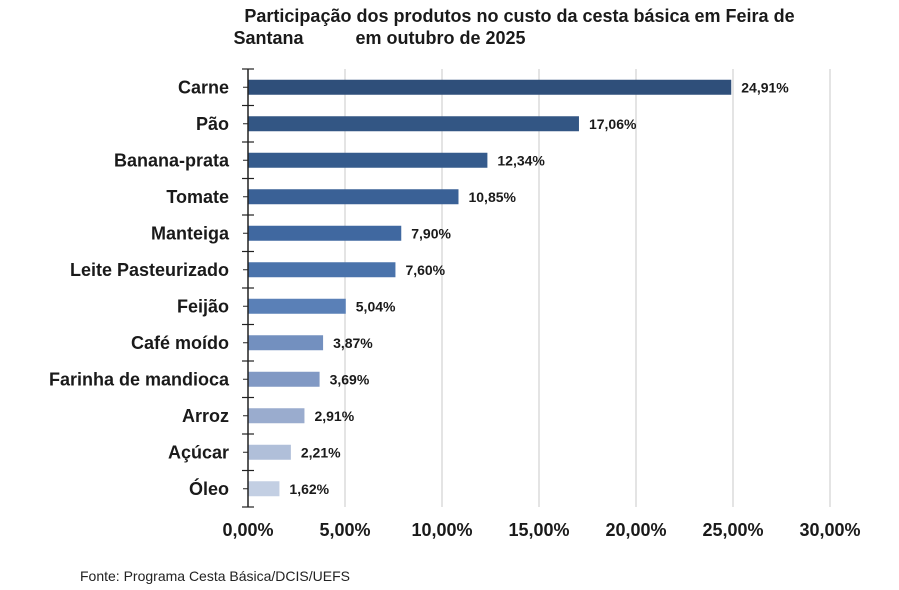 This screenshot has height=590, width=899. What do you see at coordinates (205, 416) in the screenshot?
I see `category-label: Arroz` at bounding box center [205, 416].